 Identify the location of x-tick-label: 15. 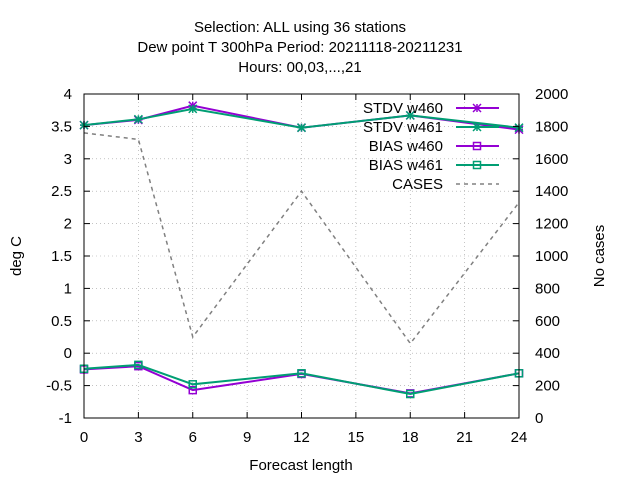
(356, 437).